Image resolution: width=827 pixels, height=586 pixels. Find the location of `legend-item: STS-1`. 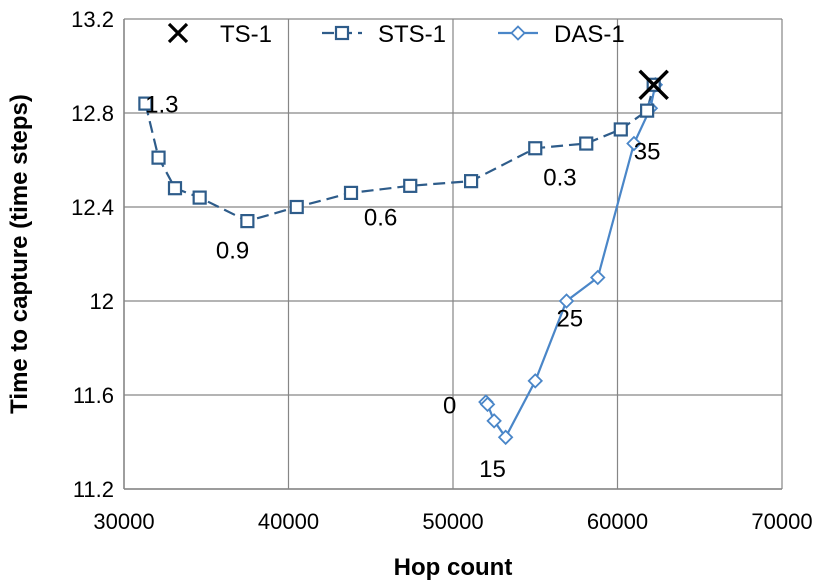

legend-item: STS-1 is located at coordinates (384, 34).